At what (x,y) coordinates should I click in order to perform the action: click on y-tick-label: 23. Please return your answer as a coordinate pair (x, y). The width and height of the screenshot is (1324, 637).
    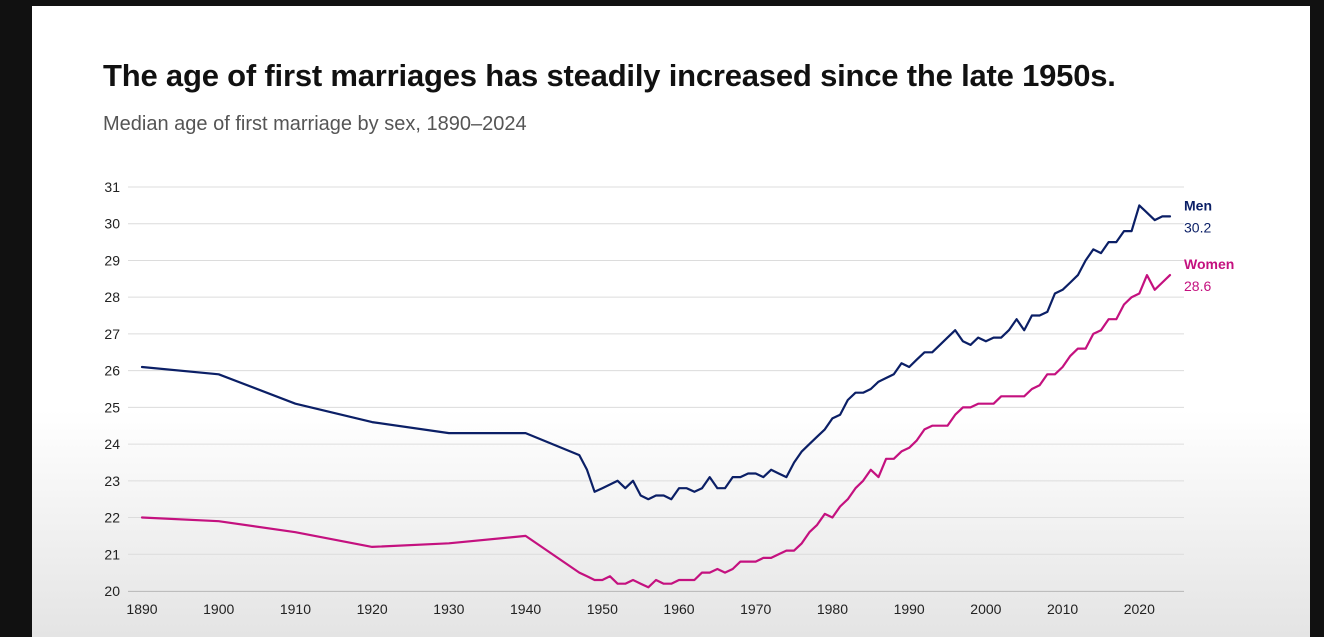
    Looking at the image, I should click on (112, 481).